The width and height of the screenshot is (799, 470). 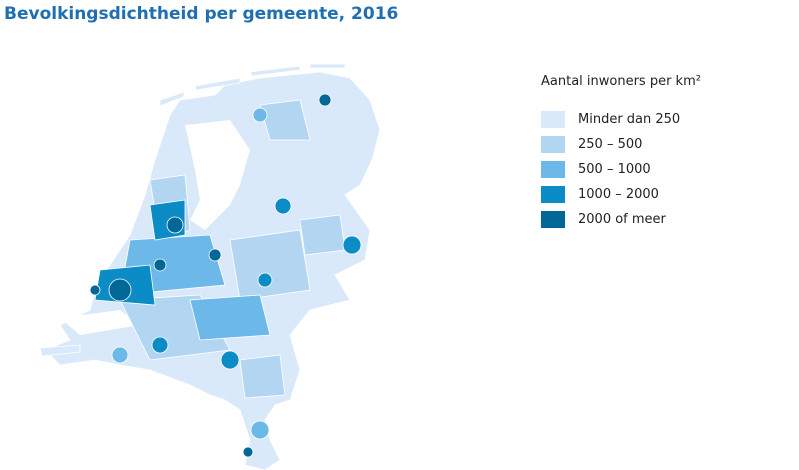 I want to click on legend-item: Minder dan 250, so click(x=621, y=119).